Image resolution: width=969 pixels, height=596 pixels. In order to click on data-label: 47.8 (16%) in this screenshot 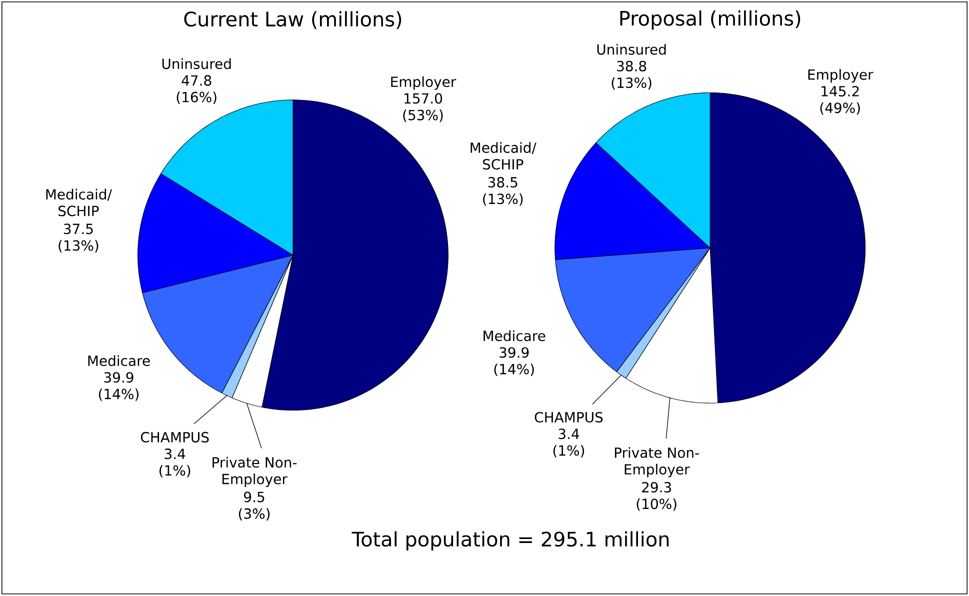, I will do `click(196, 89)`.